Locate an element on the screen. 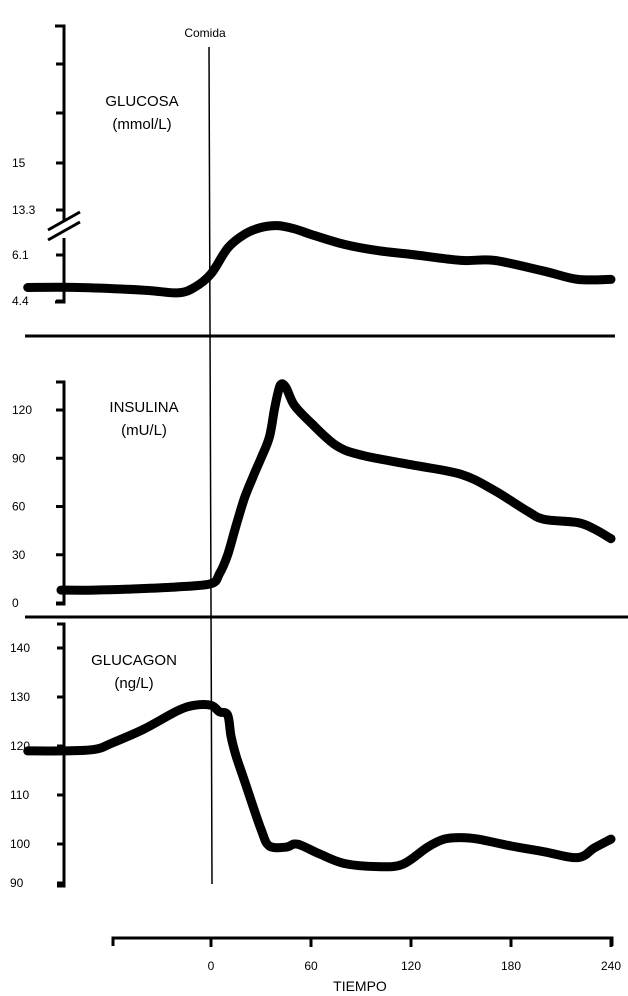 The image size is (628, 996). x-axis-line is located at coordinates (362, 941).